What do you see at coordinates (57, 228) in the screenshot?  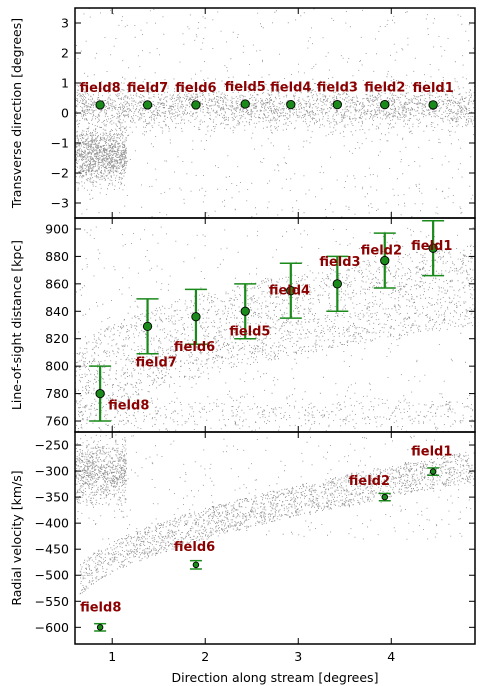 I see `y-tick-label: 900` at bounding box center [57, 228].